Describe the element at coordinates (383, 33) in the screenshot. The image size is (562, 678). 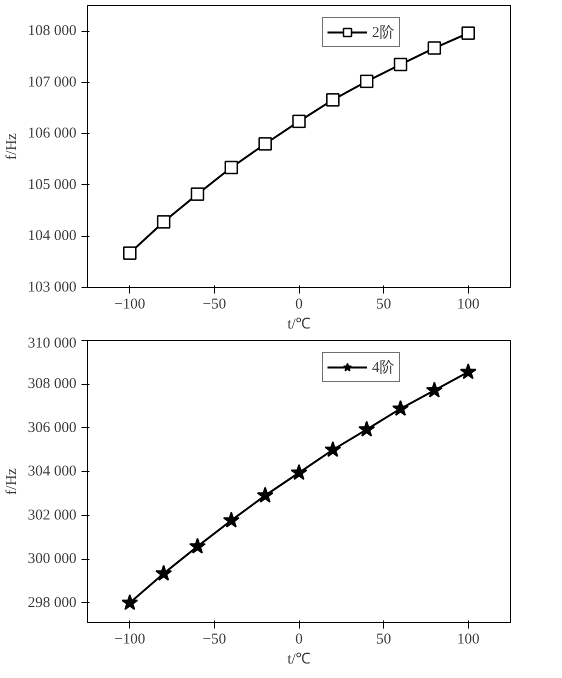
I see `legend-label: 2阶` at that location.